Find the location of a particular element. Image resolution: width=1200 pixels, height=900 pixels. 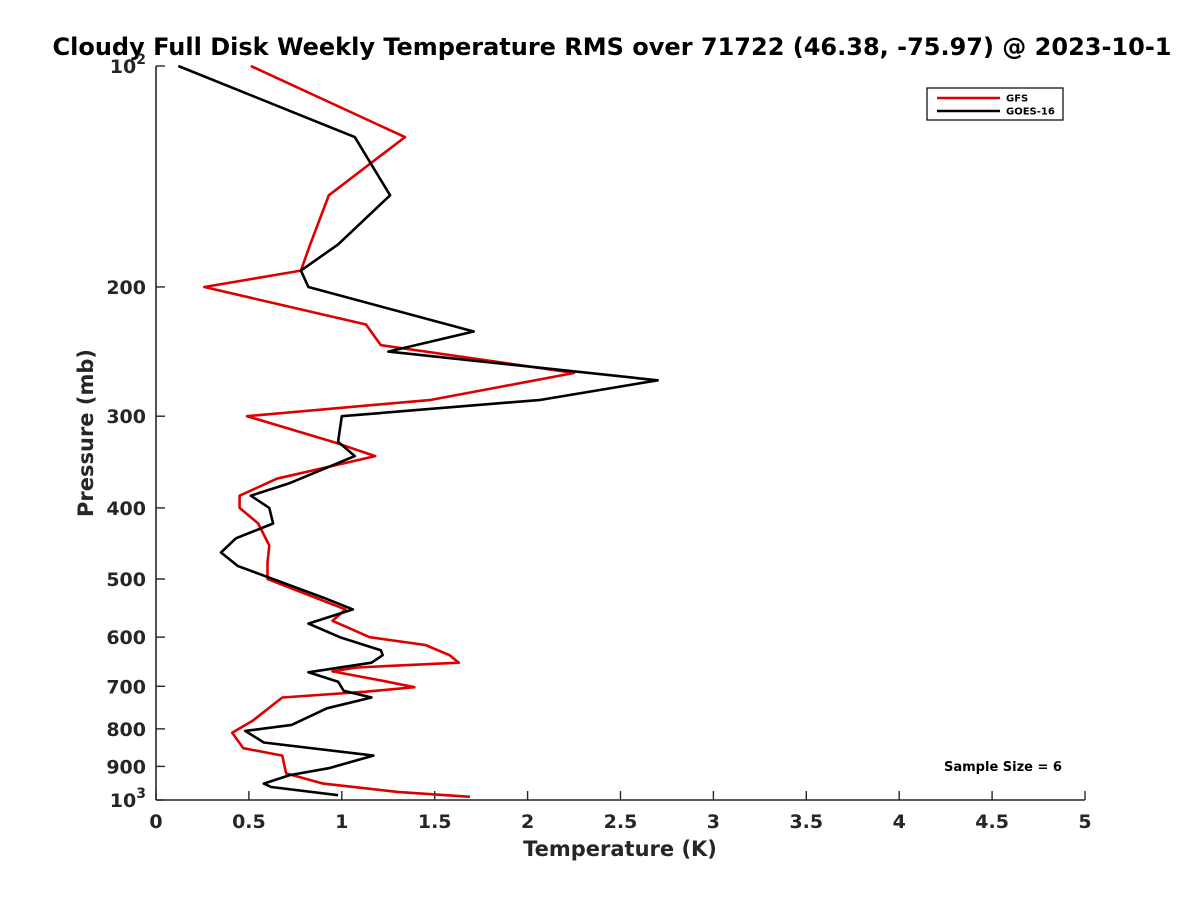

x-tick-label: 1.5 is located at coordinates (435, 822).